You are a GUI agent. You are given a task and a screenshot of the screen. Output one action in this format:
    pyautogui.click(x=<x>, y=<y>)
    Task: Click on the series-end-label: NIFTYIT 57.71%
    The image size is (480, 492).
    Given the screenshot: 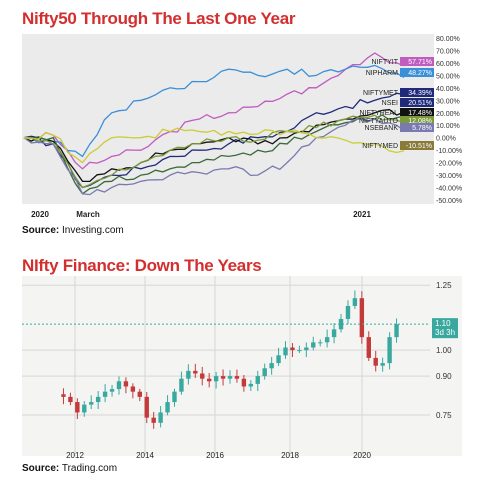 What is the action you would take?
    pyautogui.click(x=403, y=61)
    